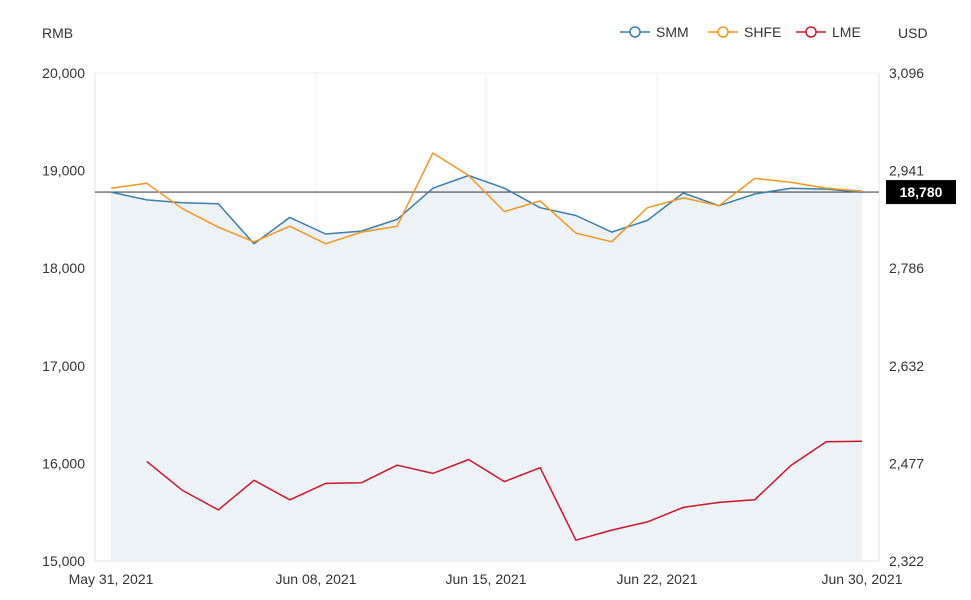 This screenshot has width=971, height=600. Describe the element at coordinates (906, 463) in the screenshot. I see `right-y-tick-label: 2,477` at that location.